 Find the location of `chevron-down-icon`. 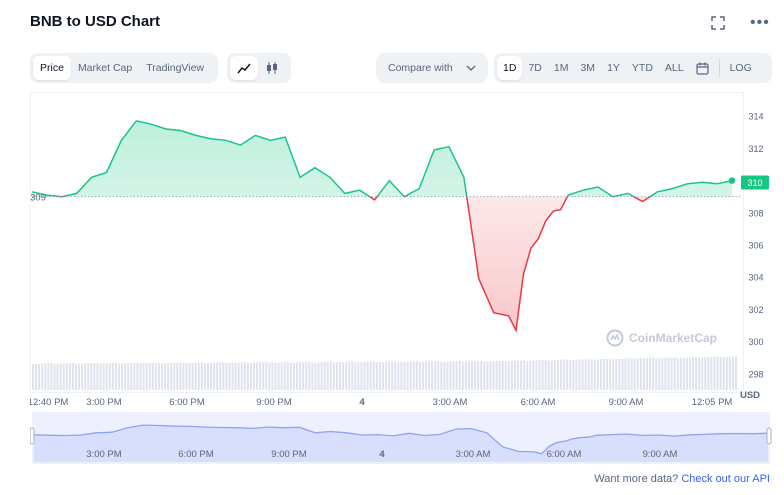

chevron-down-icon is located at coordinates (471, 68).